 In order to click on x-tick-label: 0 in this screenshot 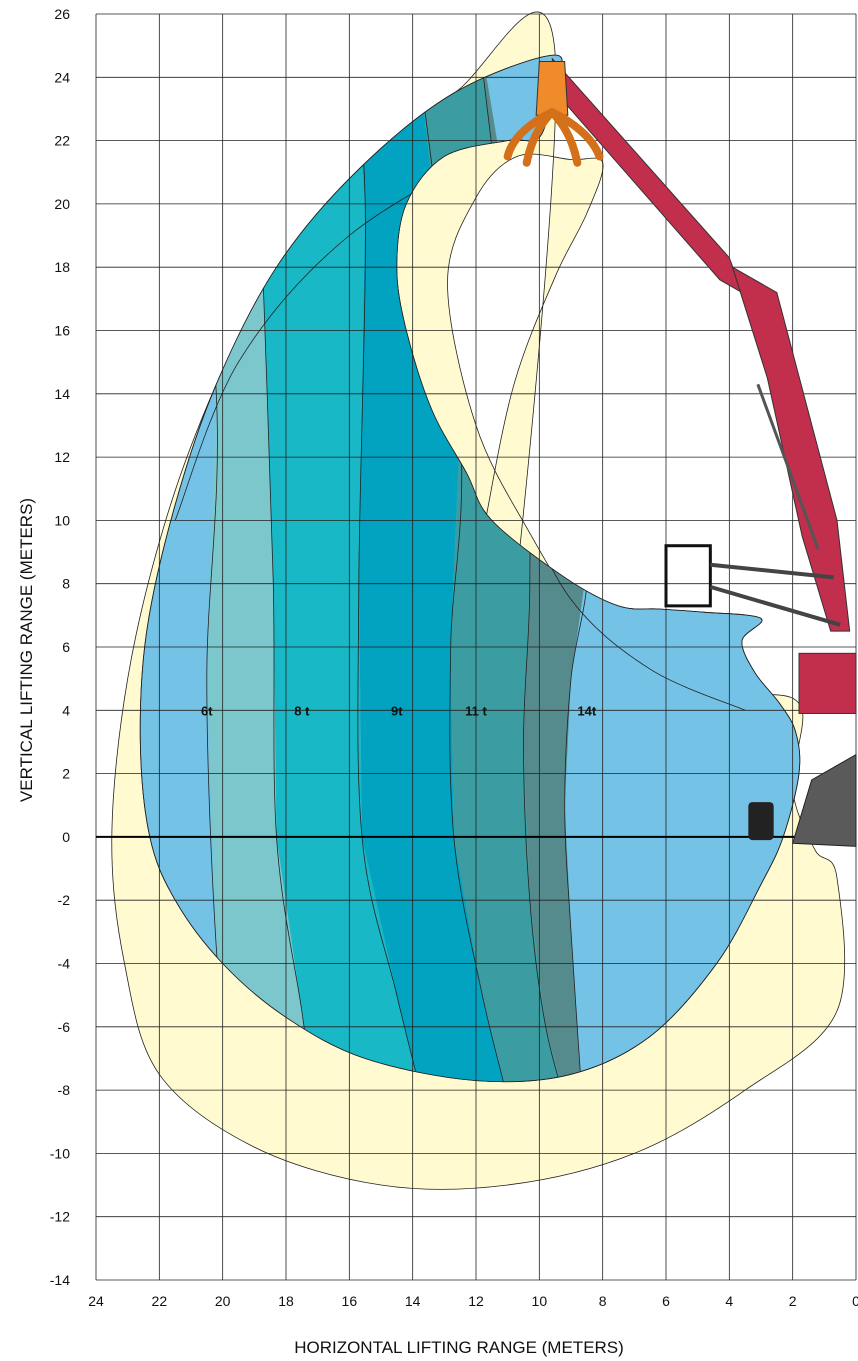, I will do `click(855, 1301)`.